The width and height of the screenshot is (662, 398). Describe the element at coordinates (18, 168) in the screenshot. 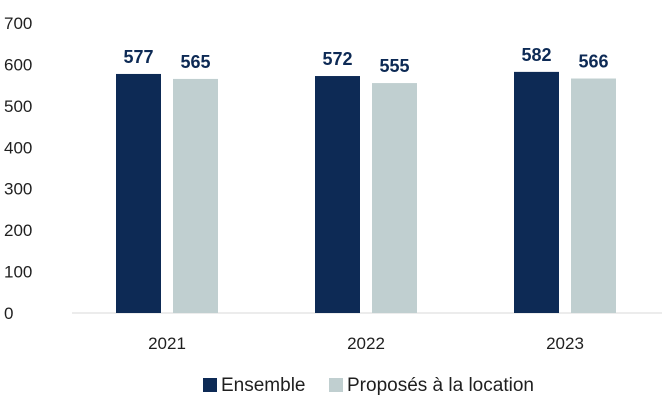

I see `y-axis: 0 100 200 300 400 500 600 700` at that location.